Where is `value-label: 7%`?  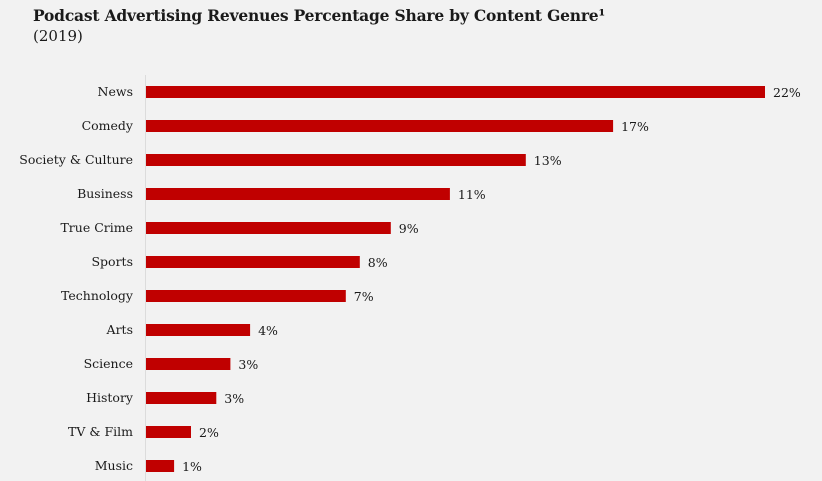 value-label: 7% is located at coordinates (364, 296).